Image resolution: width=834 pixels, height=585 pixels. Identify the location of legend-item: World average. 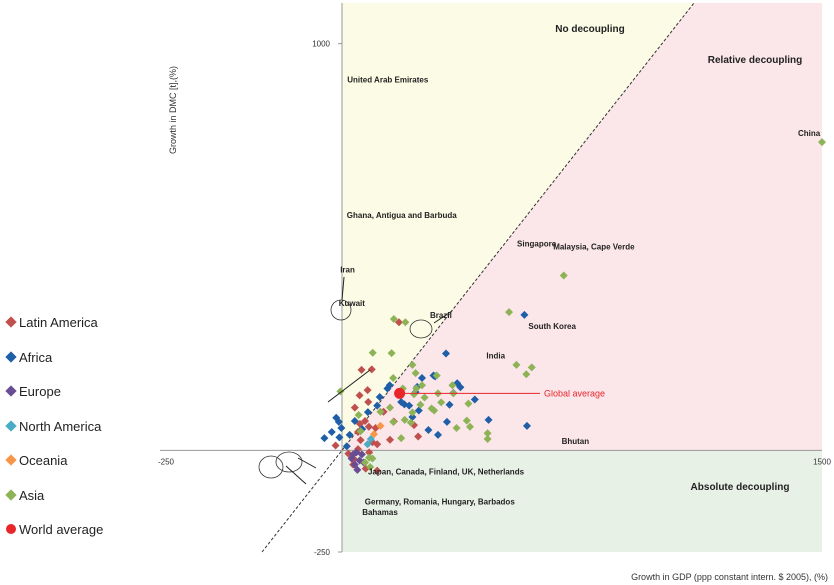
(79, 538).